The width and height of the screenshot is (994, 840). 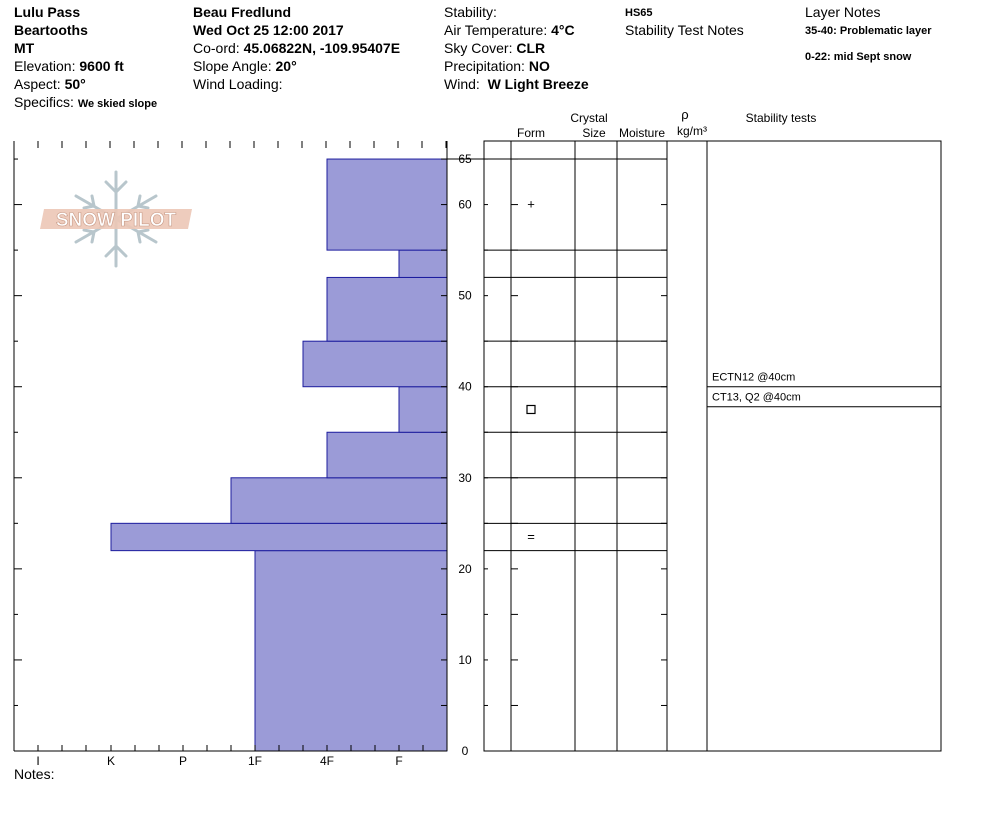 I want to click on hardness-tick-label: F, so click(x=398, y=761).